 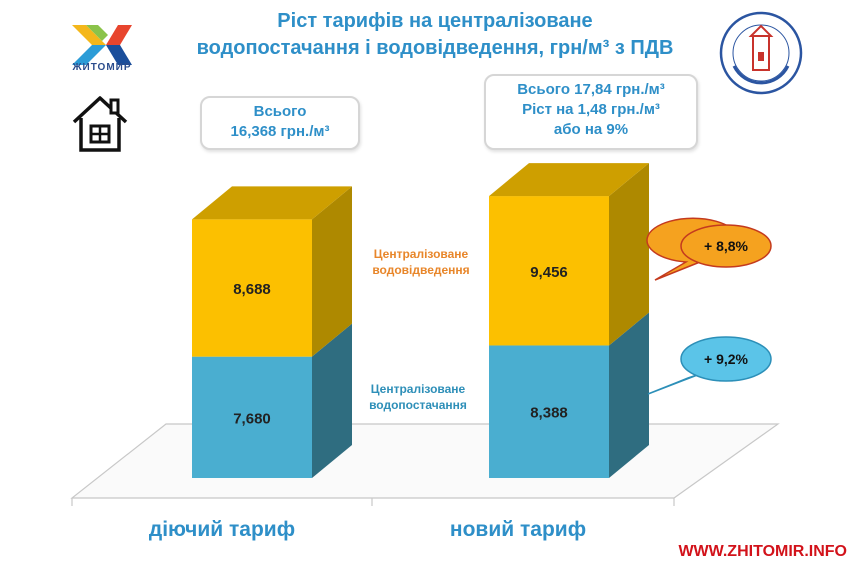 I want to click on watermark: WWW.ZHITOMIR.INFO, so click(x=762, y=551).